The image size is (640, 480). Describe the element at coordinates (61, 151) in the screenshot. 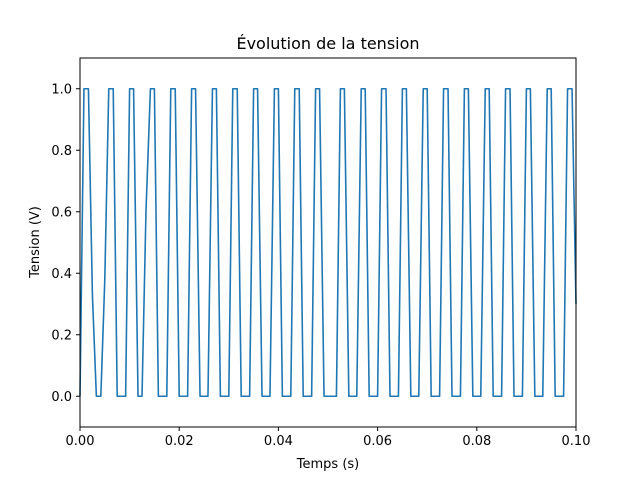

I see `y-tick-label: 0.8` at that location.